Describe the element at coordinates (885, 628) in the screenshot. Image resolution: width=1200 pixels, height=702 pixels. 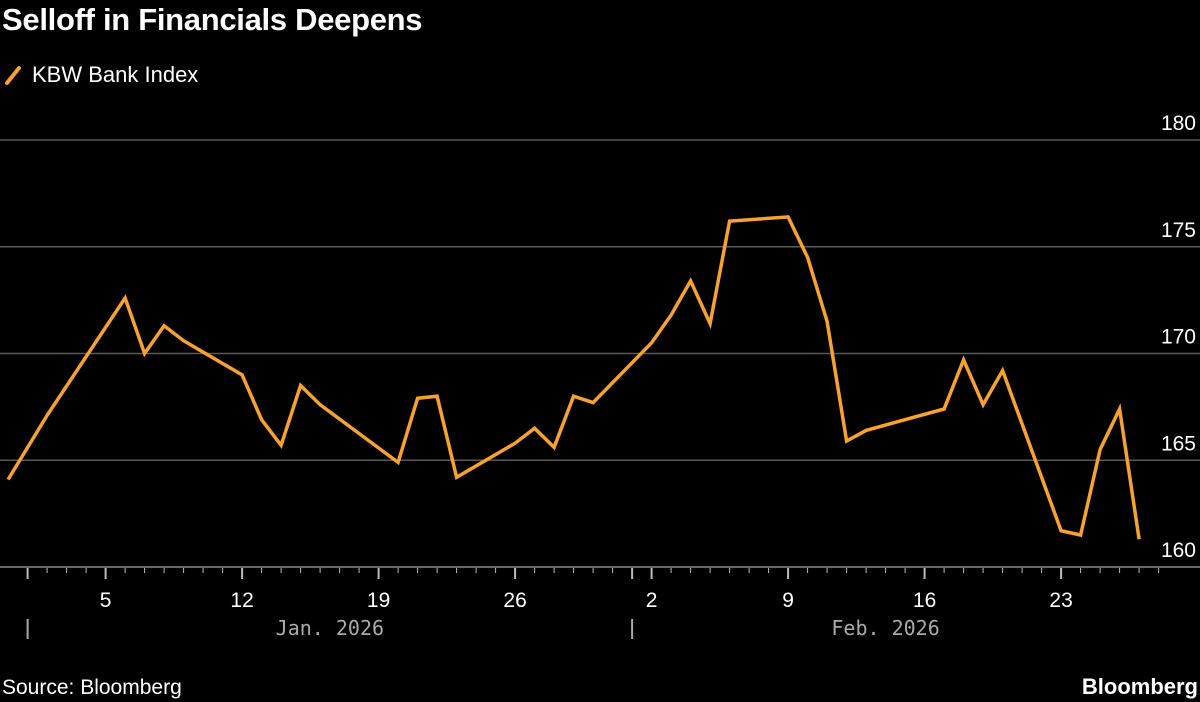
I see `month-label: Feb. 2026` at that location.